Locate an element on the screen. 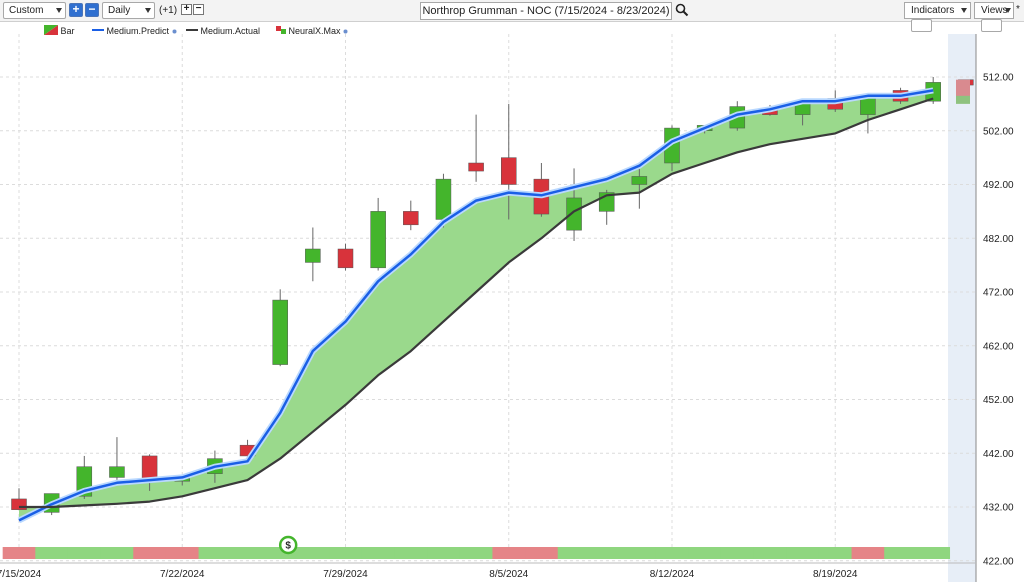 This screenshot has height=582, width=1024. y-tick-label: 432.00 is located at coordinates (998, 508).